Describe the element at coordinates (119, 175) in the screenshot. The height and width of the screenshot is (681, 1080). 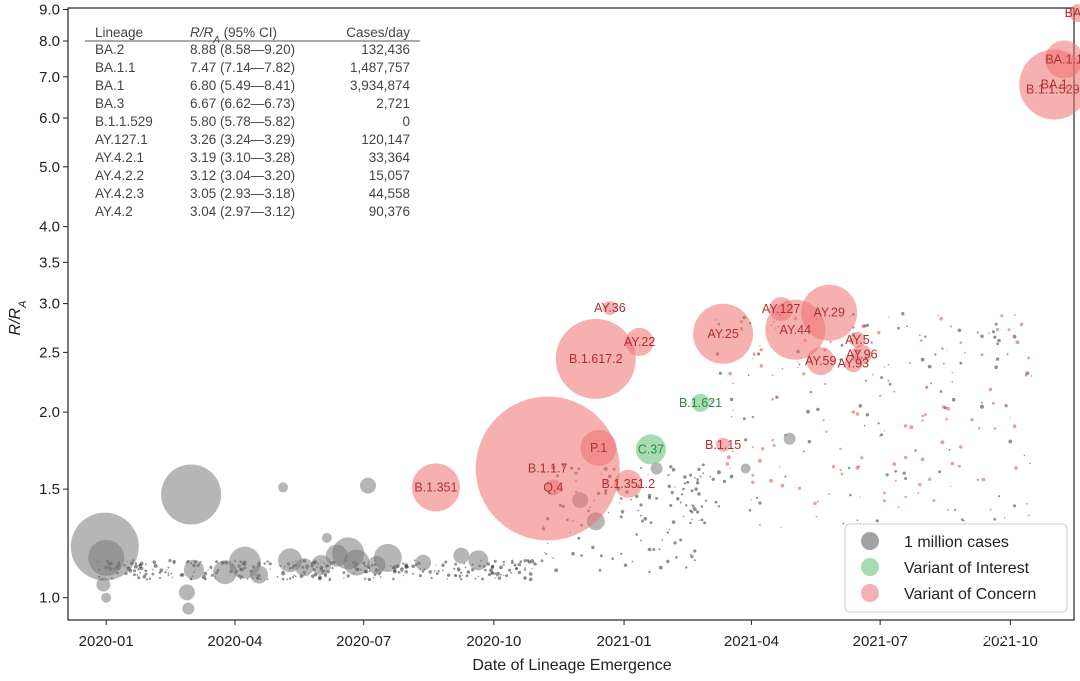
I see `table-cell-lineage: AY.4.2.2` at that location.